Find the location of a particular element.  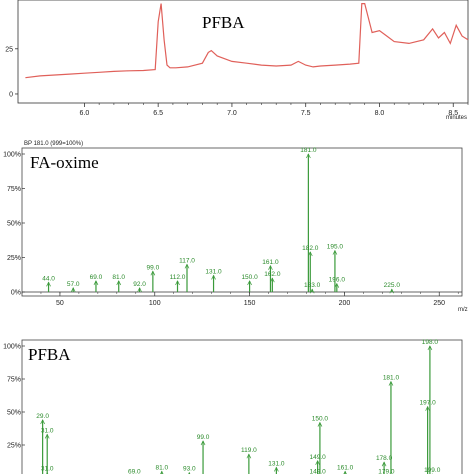

fa-oxime-header: BP 181.0 (999=100%) is located at coordinates (53, 144).